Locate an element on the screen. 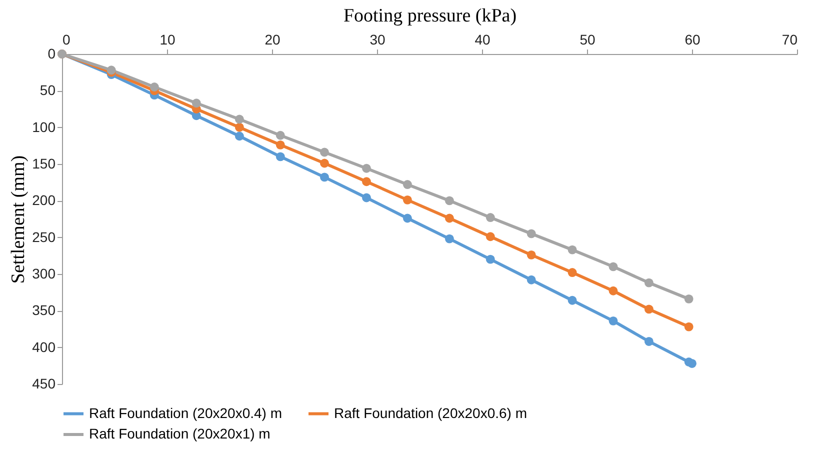  x-tick-label: 70 is located at coordinates (790, 40).